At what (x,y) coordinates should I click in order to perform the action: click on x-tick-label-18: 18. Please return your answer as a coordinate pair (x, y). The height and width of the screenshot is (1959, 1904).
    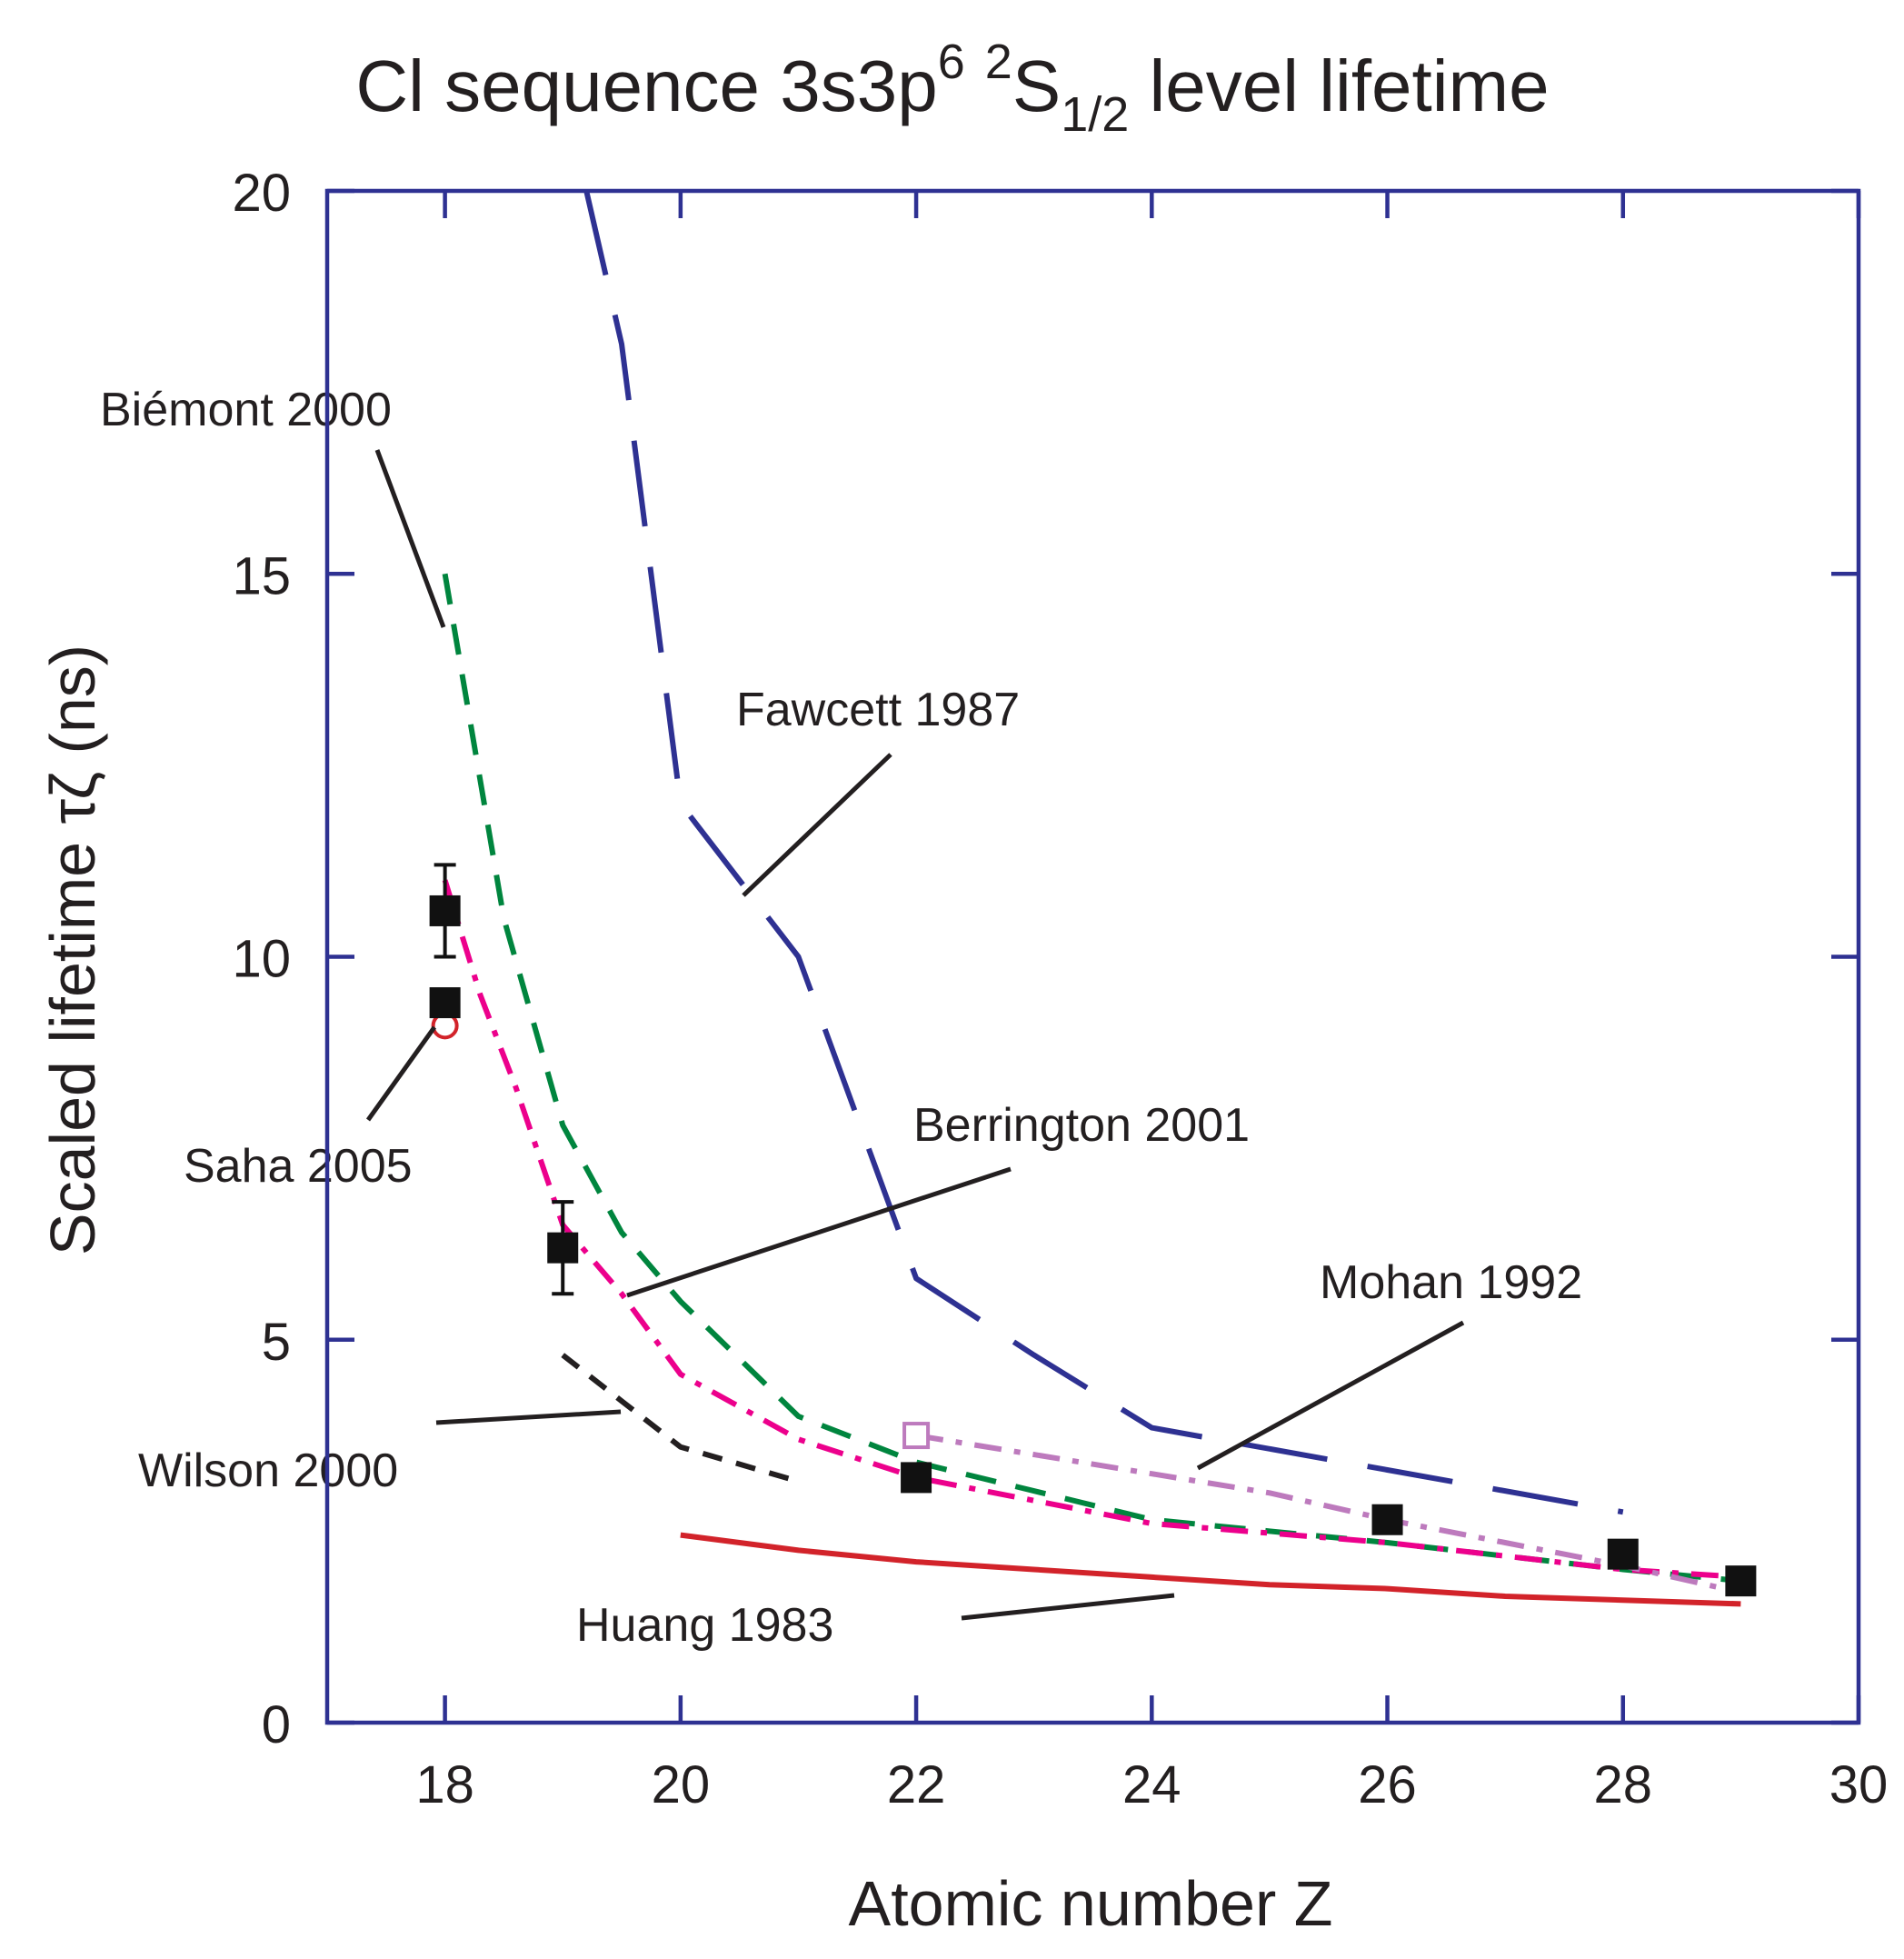
    Looking at the image, I should click on (445, 1784).